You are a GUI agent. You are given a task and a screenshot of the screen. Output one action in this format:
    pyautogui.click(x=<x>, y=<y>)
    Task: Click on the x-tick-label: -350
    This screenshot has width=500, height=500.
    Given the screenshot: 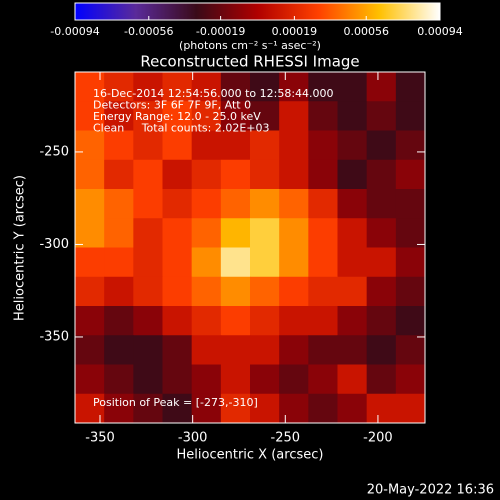 What is the action you would take?
    pyautogui.click(x=100, y=438)
    